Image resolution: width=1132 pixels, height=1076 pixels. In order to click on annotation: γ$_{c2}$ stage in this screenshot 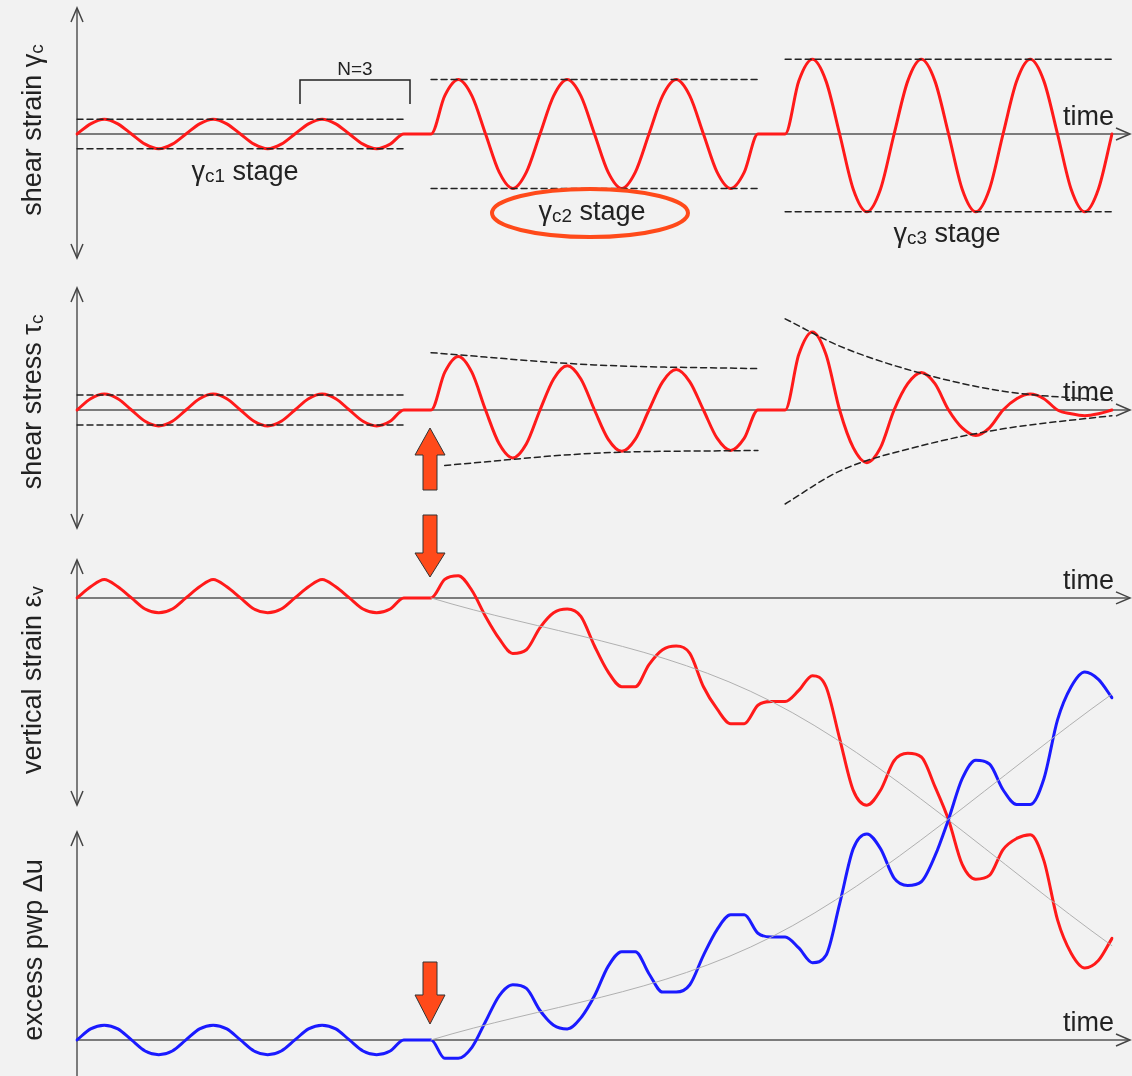, I will do `click(592, 211)`.